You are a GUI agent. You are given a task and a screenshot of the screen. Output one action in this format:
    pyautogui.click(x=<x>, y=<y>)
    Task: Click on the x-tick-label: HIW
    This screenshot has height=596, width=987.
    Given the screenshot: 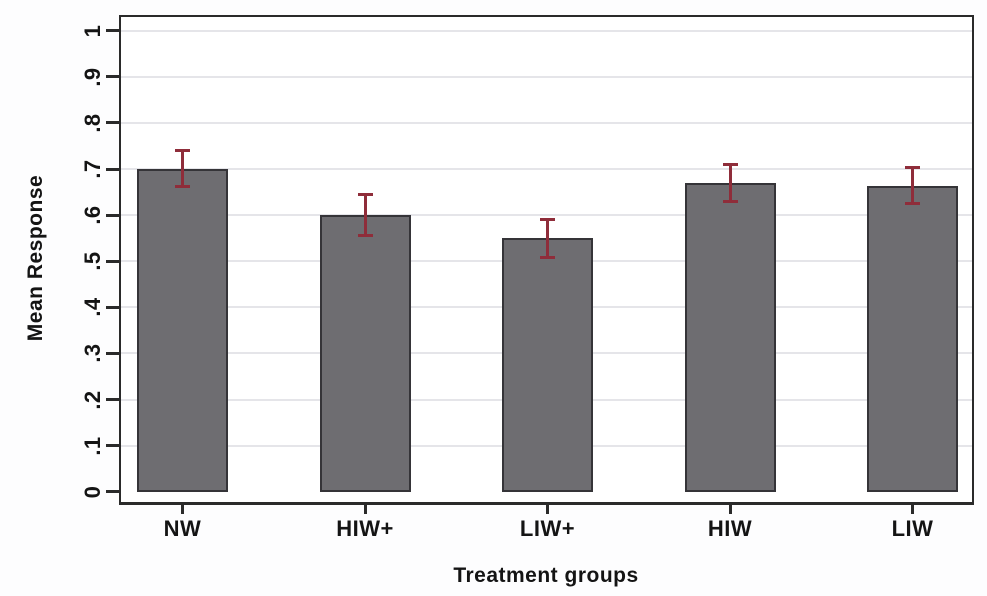 What is the action you would take?
    pyautogui.click(x=730, y=528)
    